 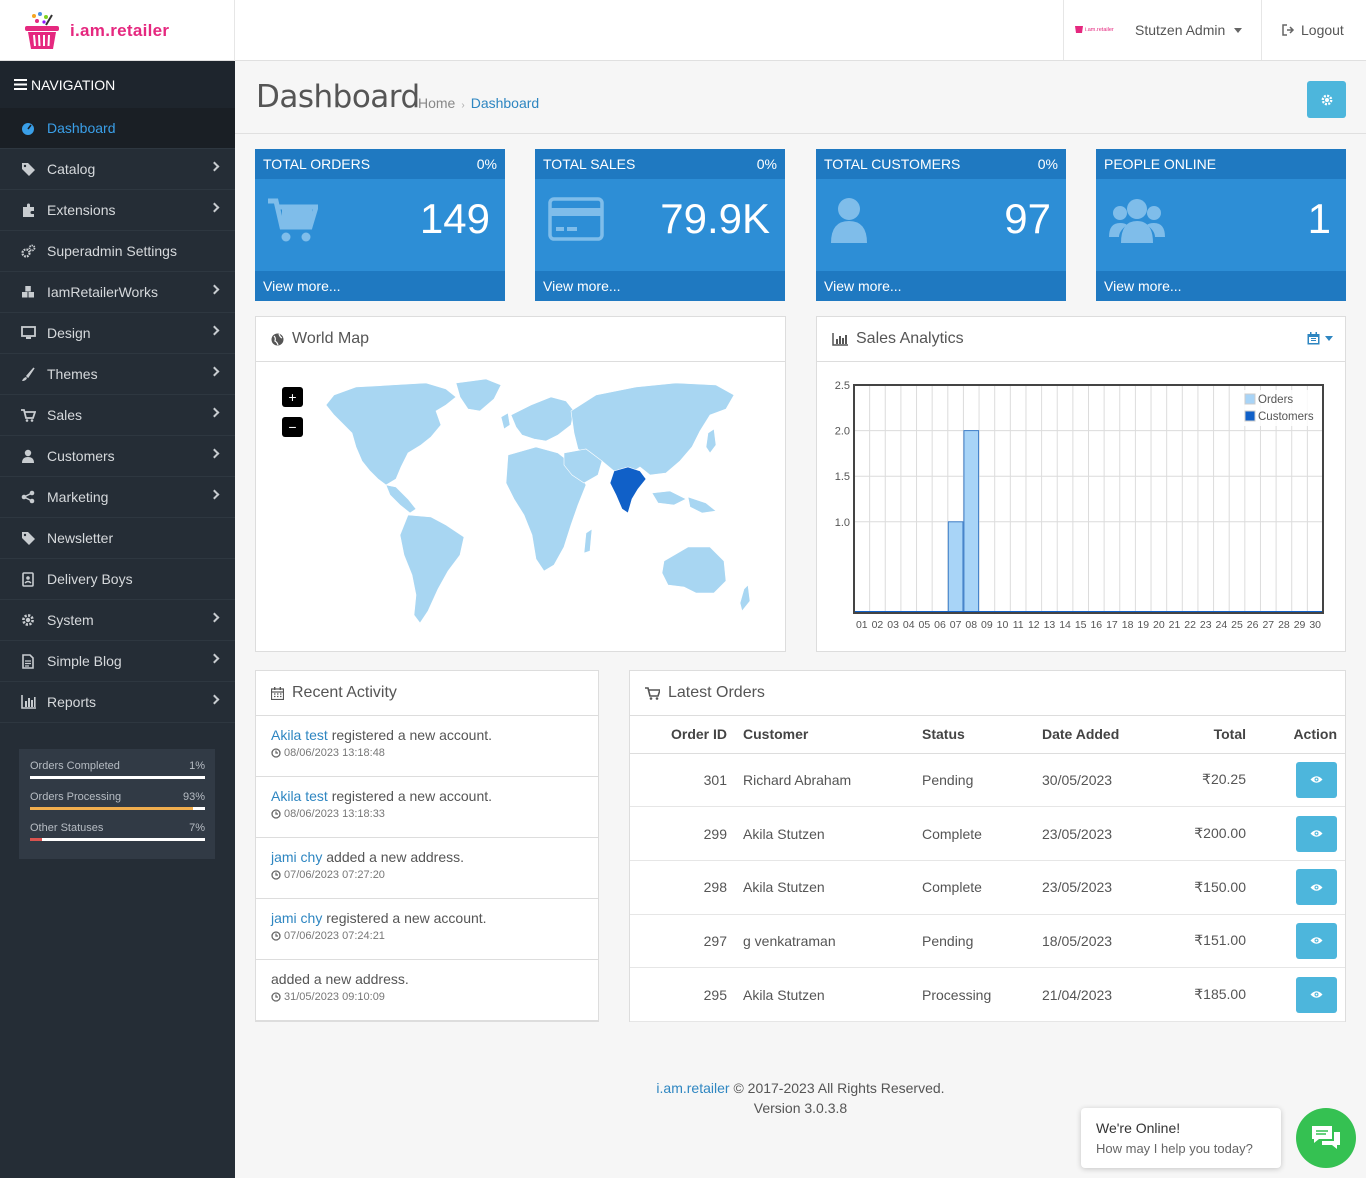 What do you see at coordinates (837, 1088) in the screenshot?
I see `footer-copyright: © 2017-2023 All Rights Reserved.` at bounding box center [837, 1088].